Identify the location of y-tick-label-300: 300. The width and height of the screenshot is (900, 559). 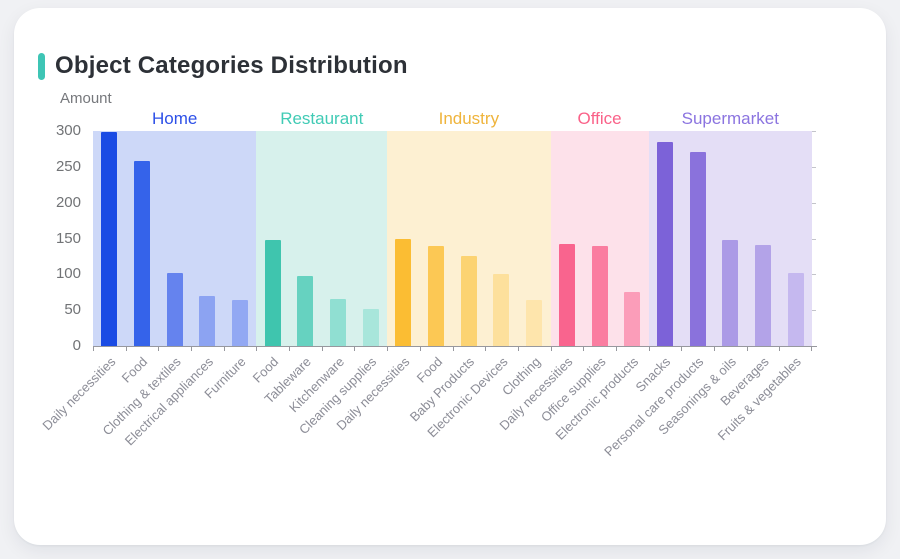
(68, 130).